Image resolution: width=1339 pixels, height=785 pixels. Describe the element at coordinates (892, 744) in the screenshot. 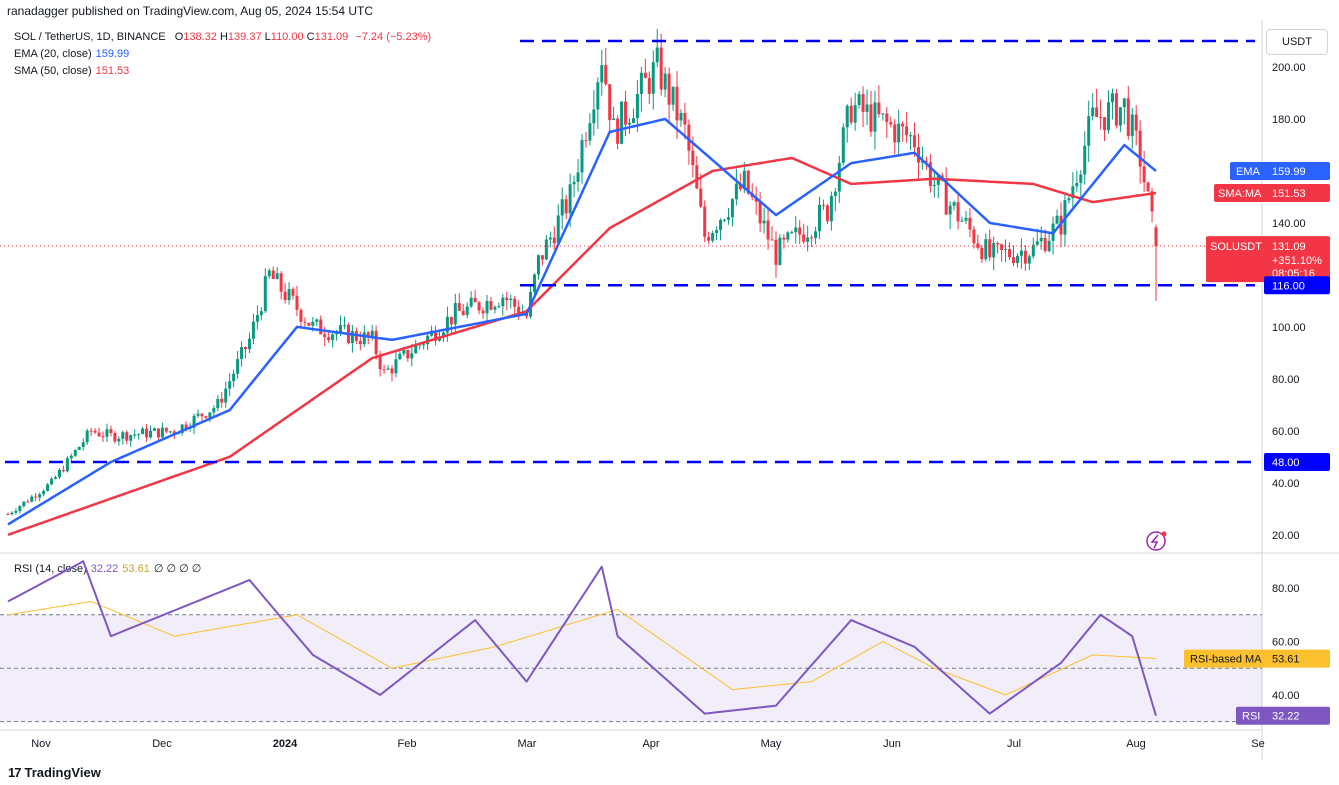

I see `time-tick-label: Jun` at that location.